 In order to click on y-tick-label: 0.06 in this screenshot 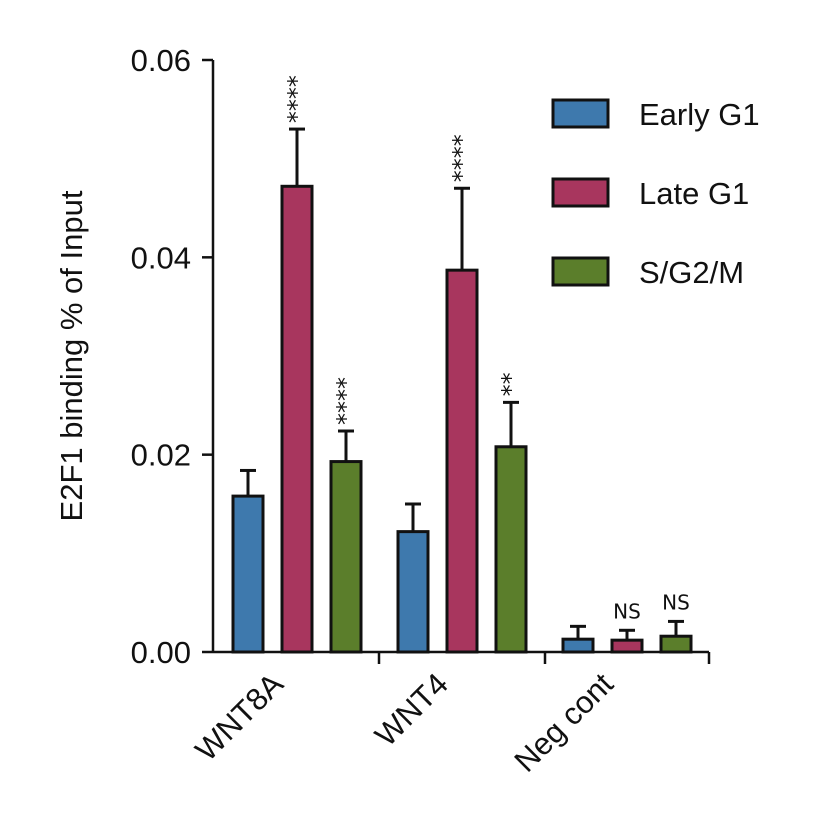, I will do `click(161, 60)`.